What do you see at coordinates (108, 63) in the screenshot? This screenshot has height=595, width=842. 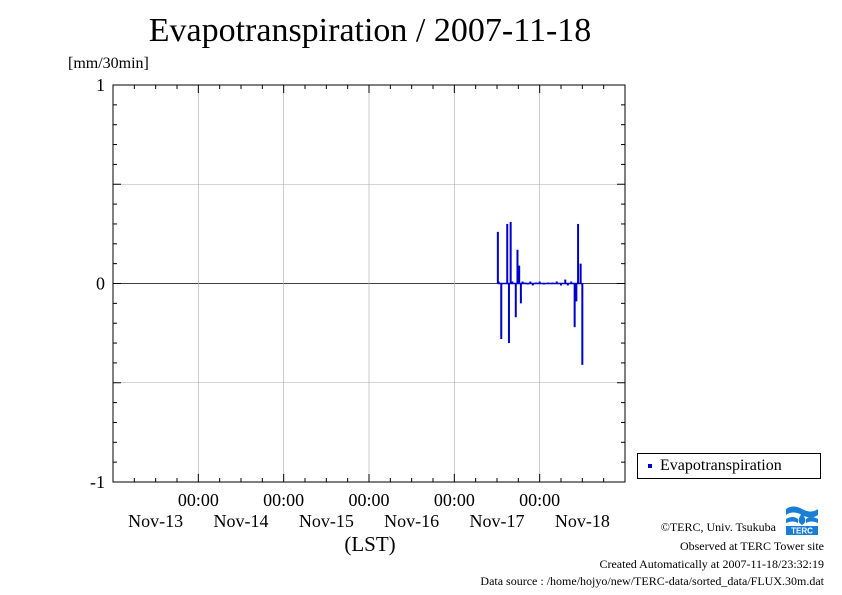 I see `y-axis-label: [mm/30min]` at bounding box center [108, 63].